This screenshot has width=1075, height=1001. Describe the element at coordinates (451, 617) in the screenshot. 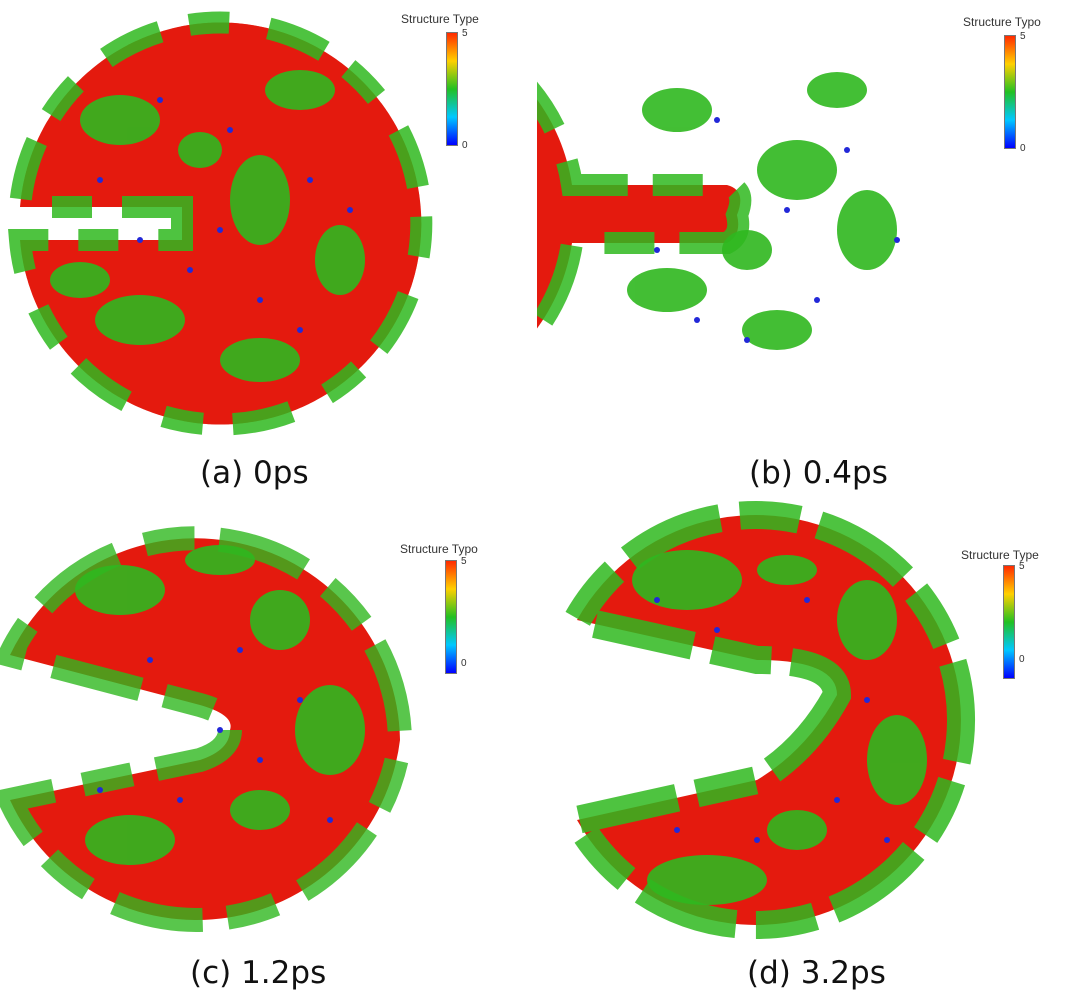

I see `colorbar-c` at that location.